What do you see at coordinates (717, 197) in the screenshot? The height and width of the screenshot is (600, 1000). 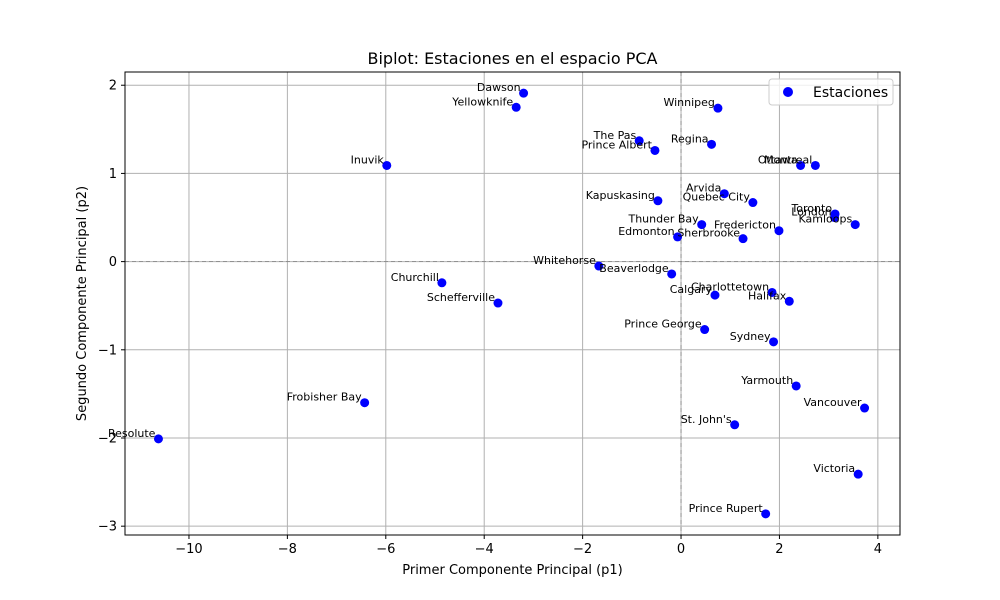 I see `point-label: Quebec City` at bounding box center [717, 197].